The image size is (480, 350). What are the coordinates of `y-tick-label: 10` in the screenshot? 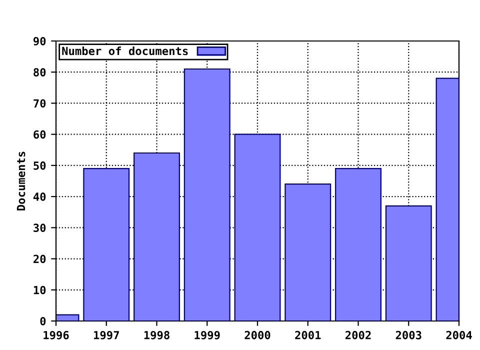 It's located at (40, 290).